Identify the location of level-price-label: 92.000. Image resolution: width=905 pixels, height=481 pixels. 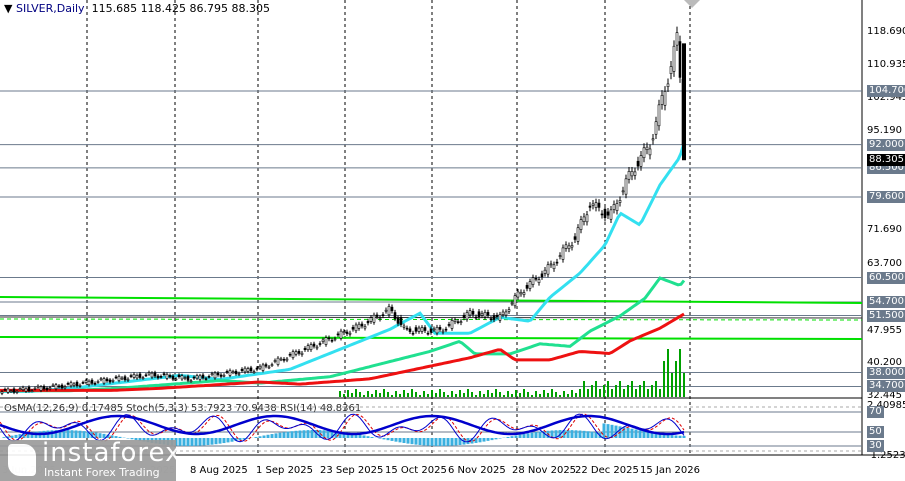
(886, 144).